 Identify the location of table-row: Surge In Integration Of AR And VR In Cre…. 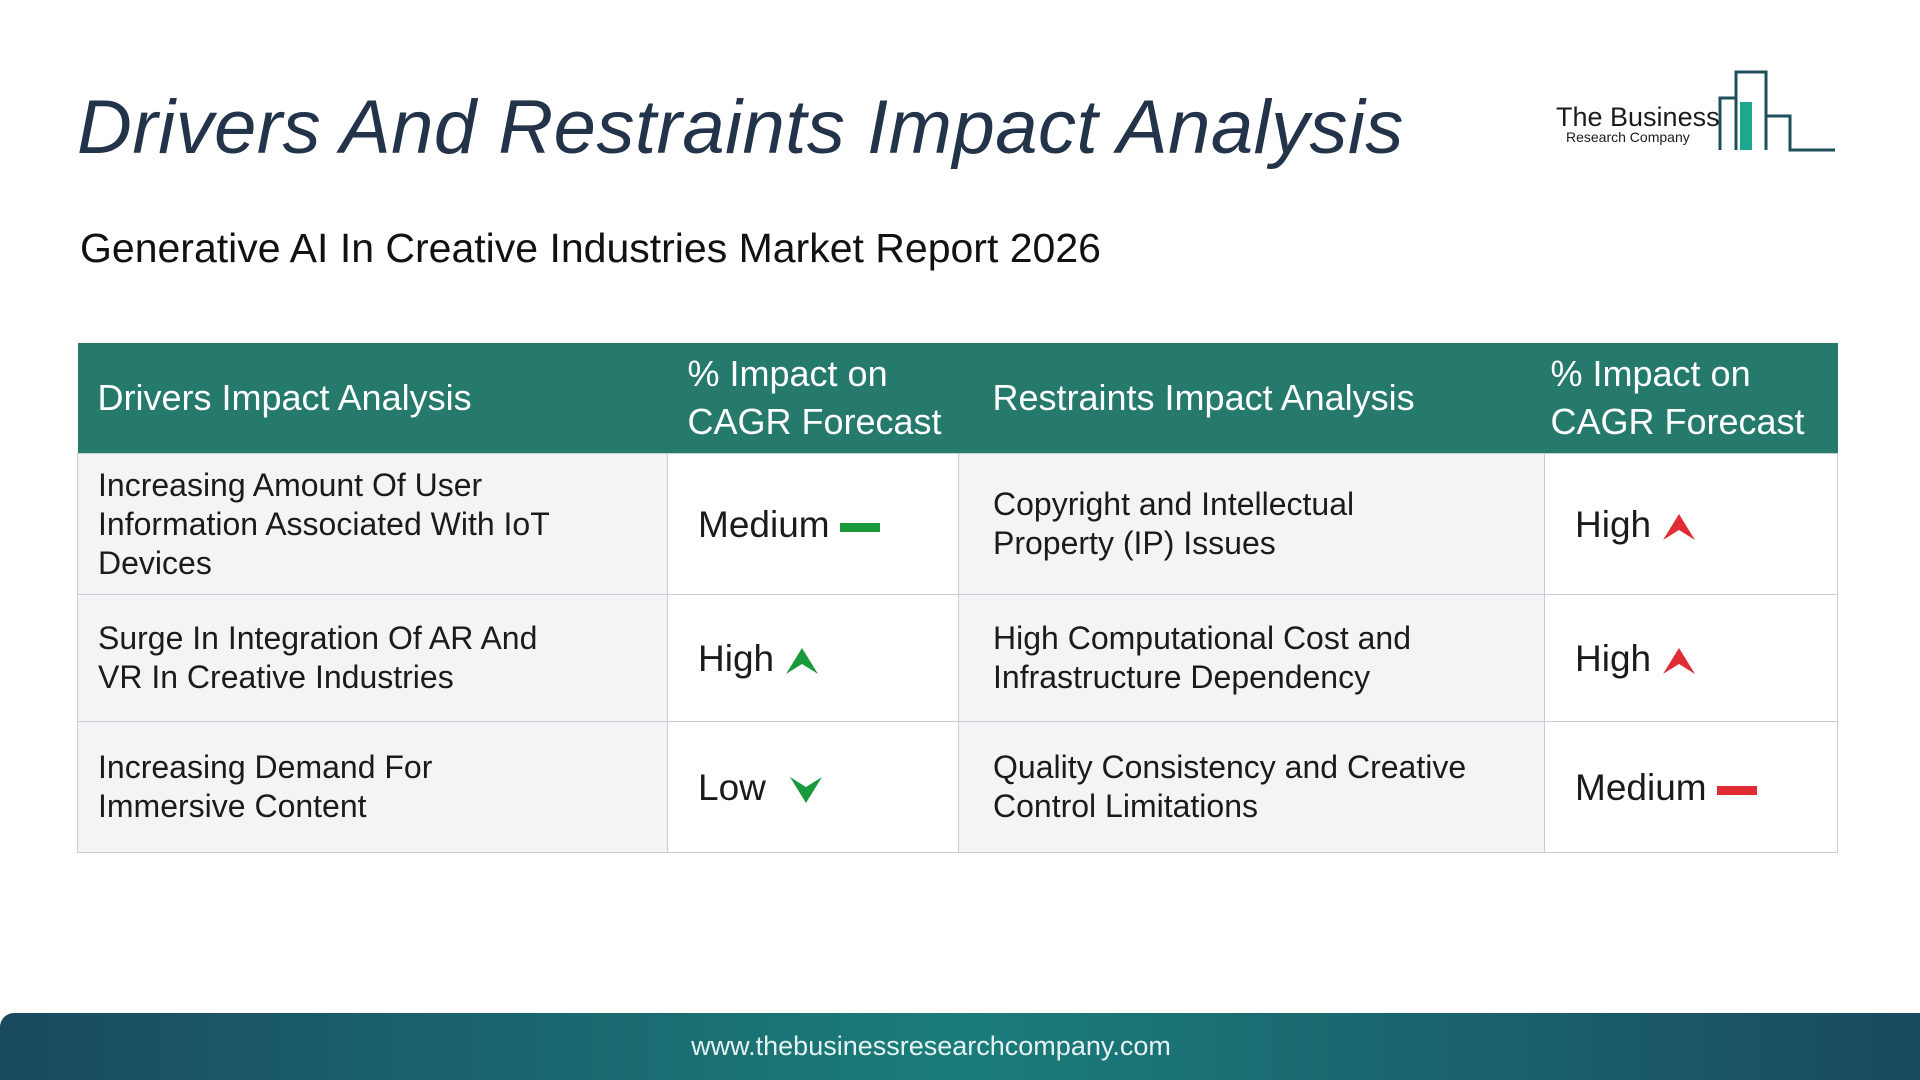
(957, 658).